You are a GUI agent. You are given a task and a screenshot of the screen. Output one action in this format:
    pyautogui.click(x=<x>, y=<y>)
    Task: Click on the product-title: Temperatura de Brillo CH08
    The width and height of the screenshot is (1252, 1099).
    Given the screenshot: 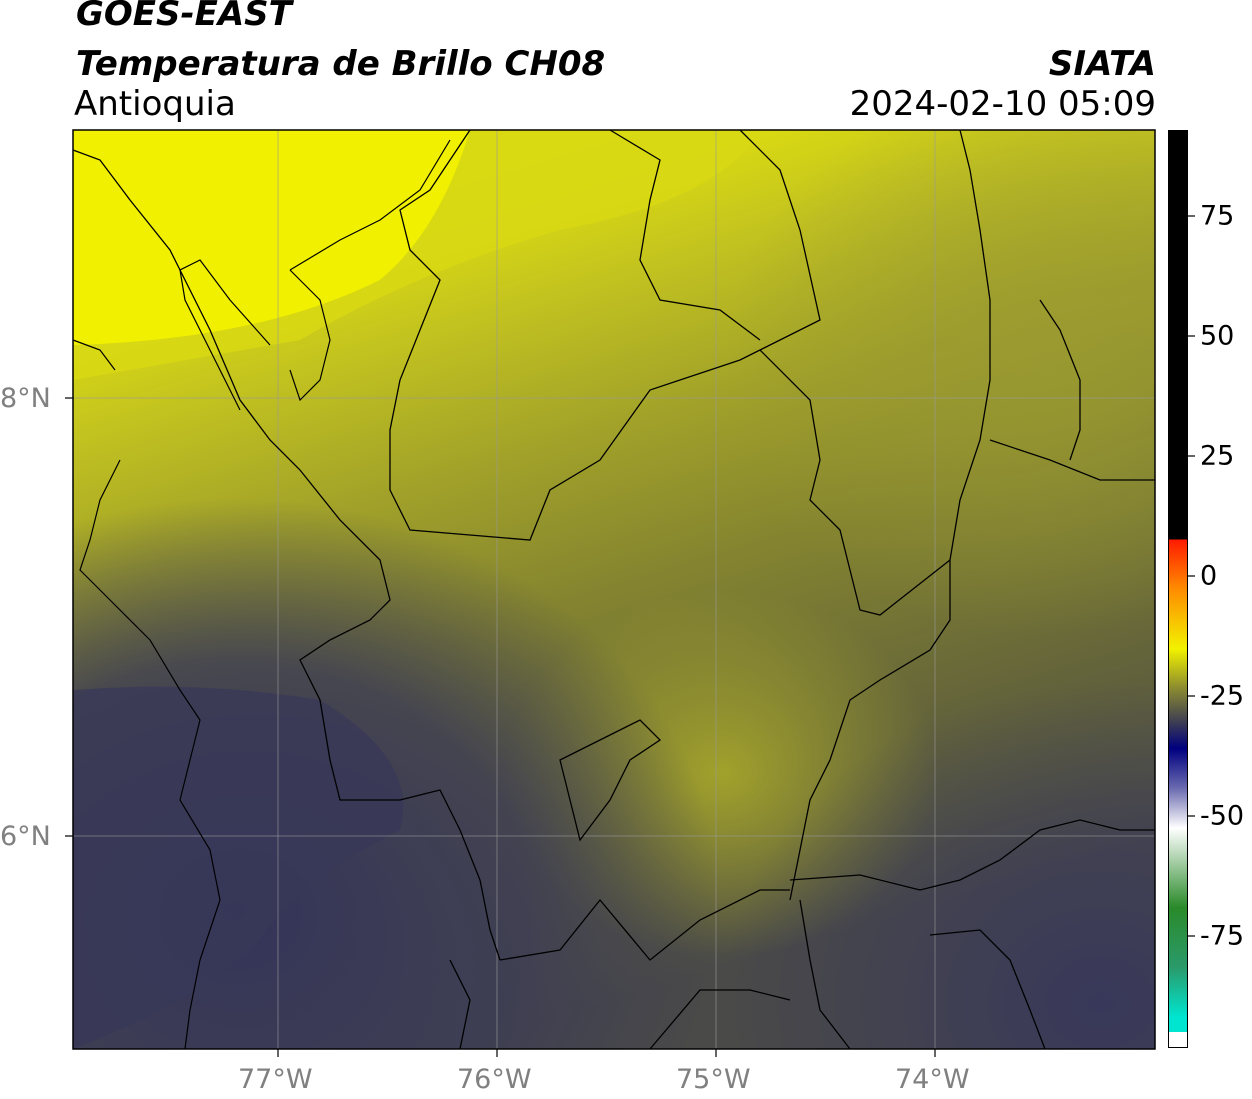 What is the action you would take?
    pyautogui.click(x=341, y=64)
    